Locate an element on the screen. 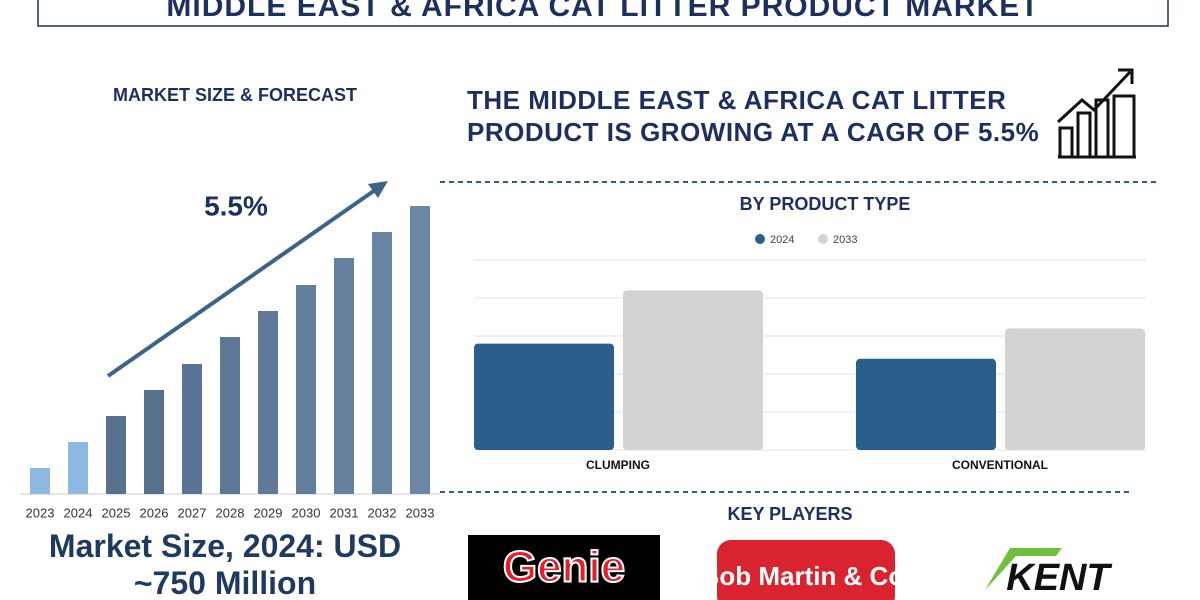 The height and width of the screenshot is (600, 1200). x-tick-label: 2030 is located at coordinates (306, 512).